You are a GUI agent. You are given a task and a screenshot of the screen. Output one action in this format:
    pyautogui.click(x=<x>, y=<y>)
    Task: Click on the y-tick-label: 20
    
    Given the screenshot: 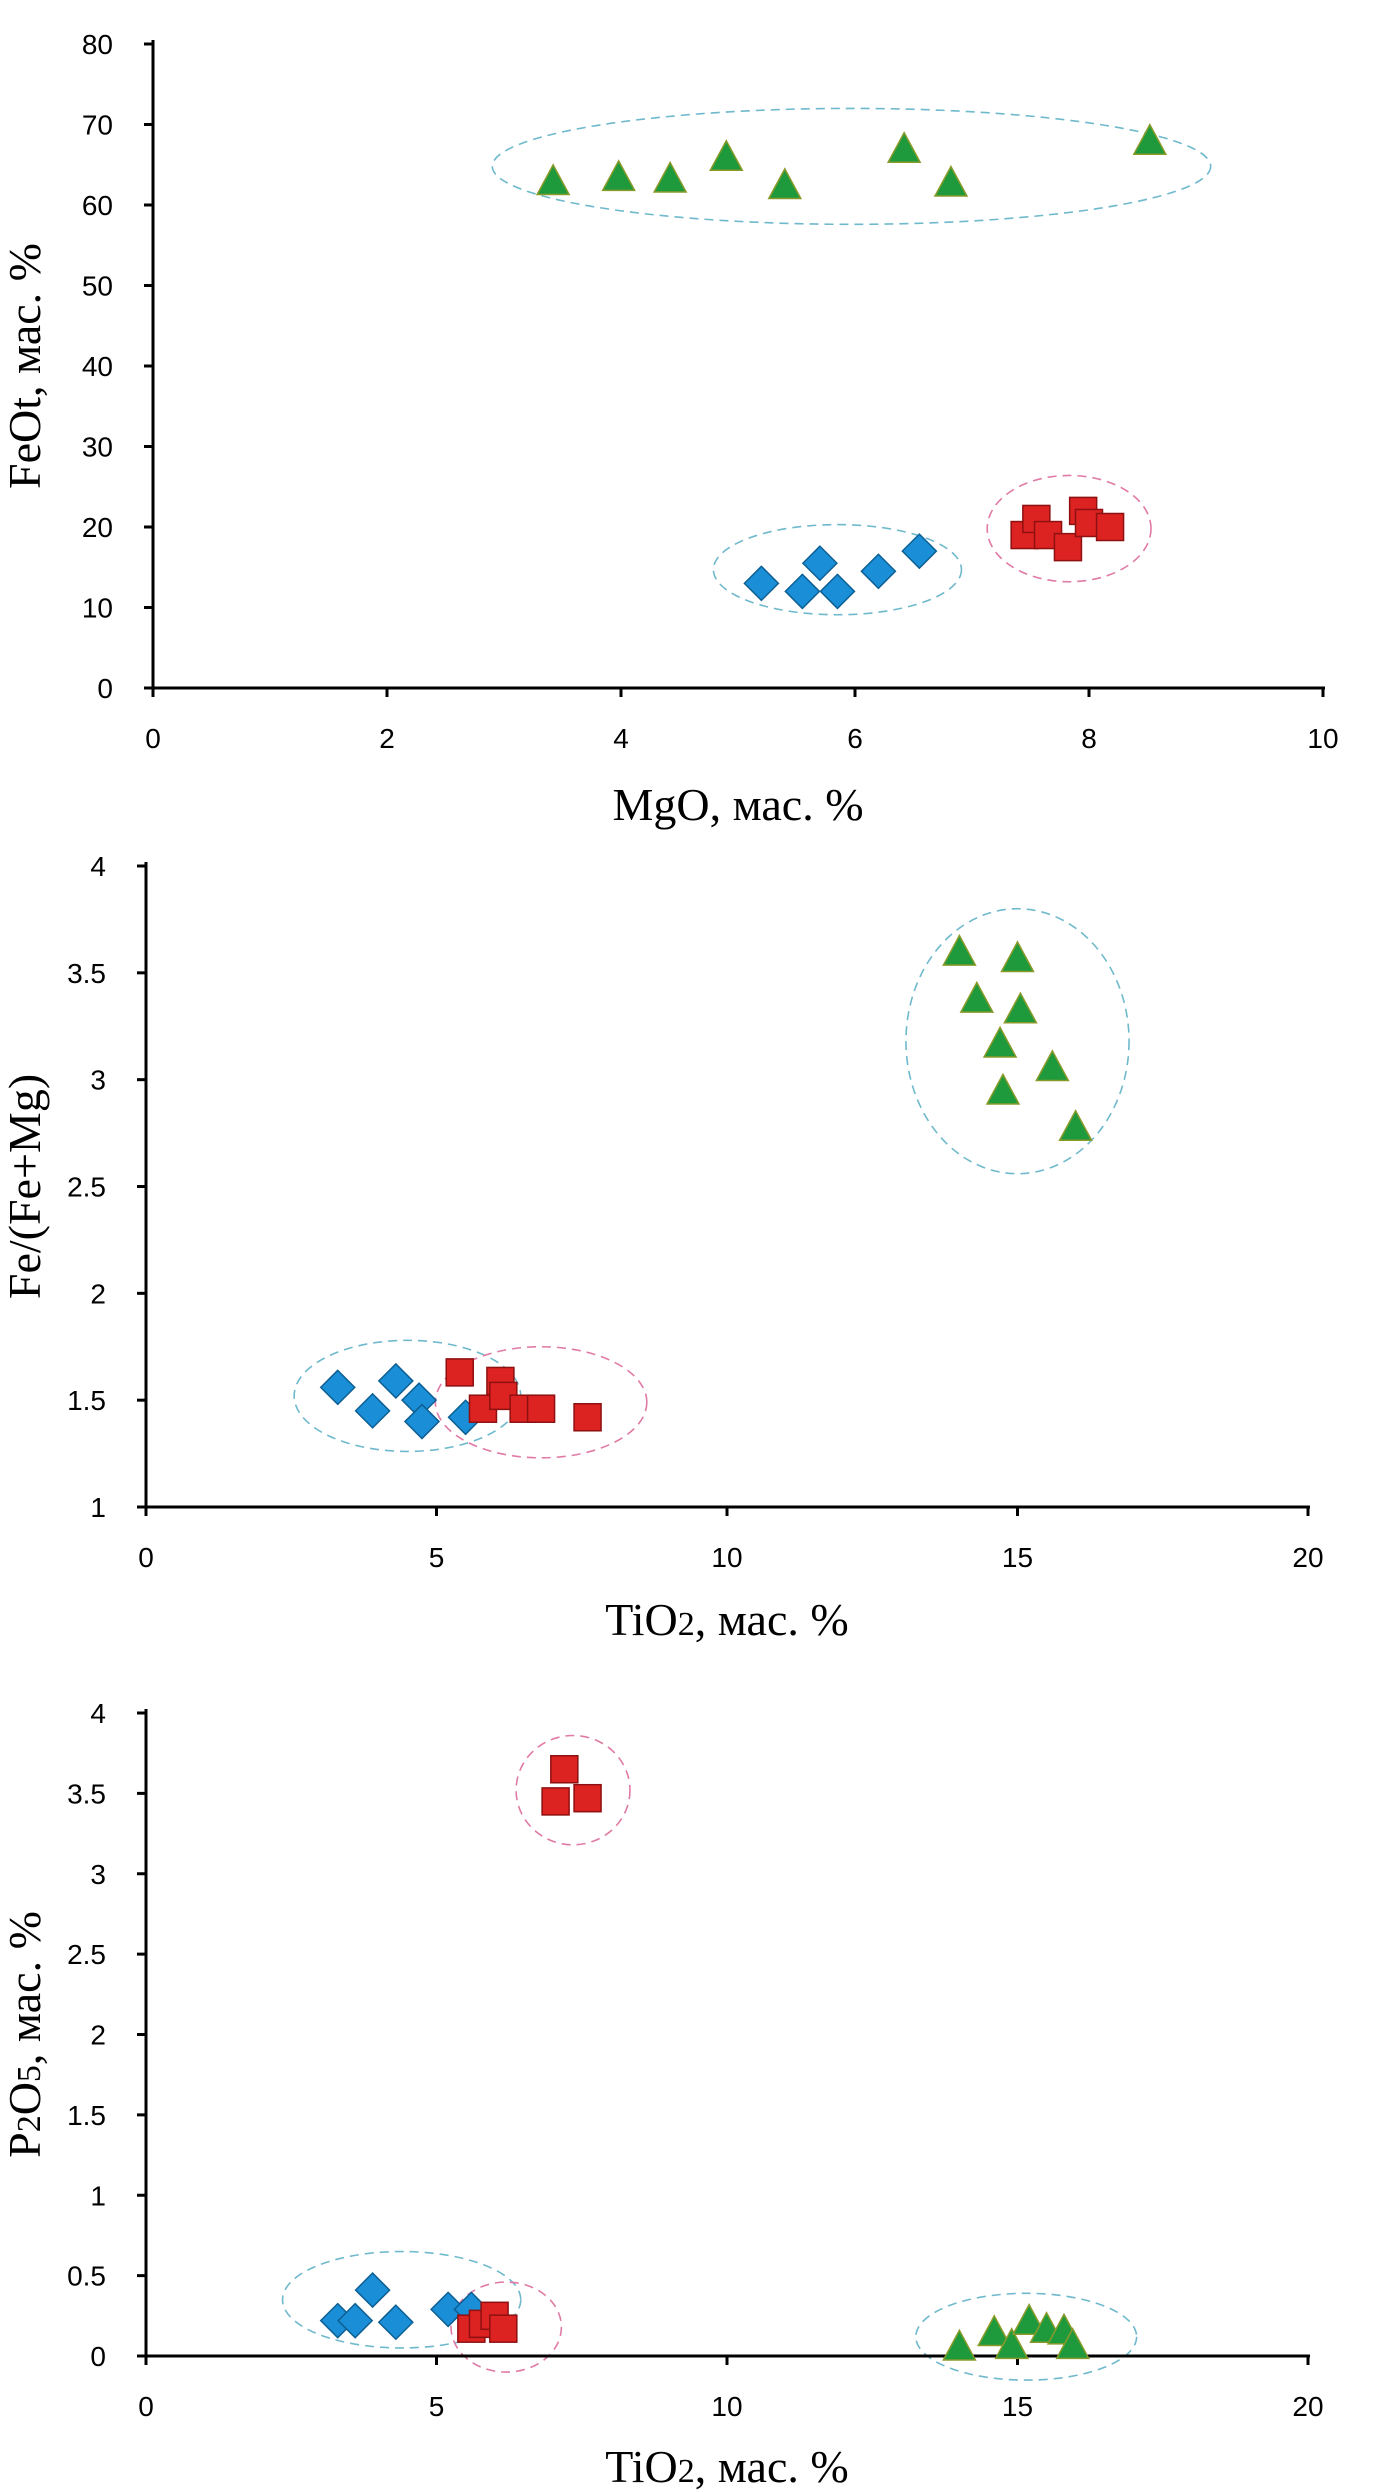 What is the action you would take?
    pyautogui.click(x=97, y=527)
    